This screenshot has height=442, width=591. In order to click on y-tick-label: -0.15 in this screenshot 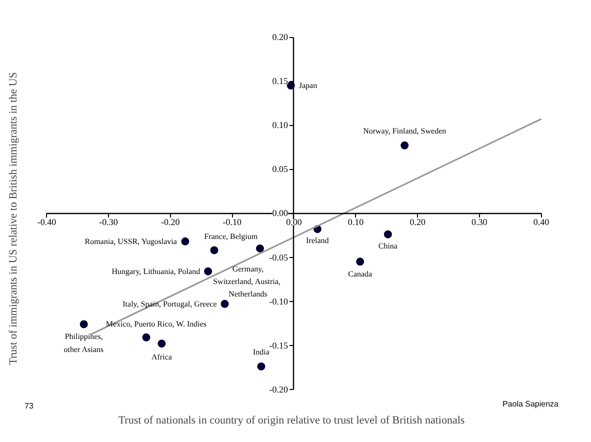, I will do `click(278, 345)`.